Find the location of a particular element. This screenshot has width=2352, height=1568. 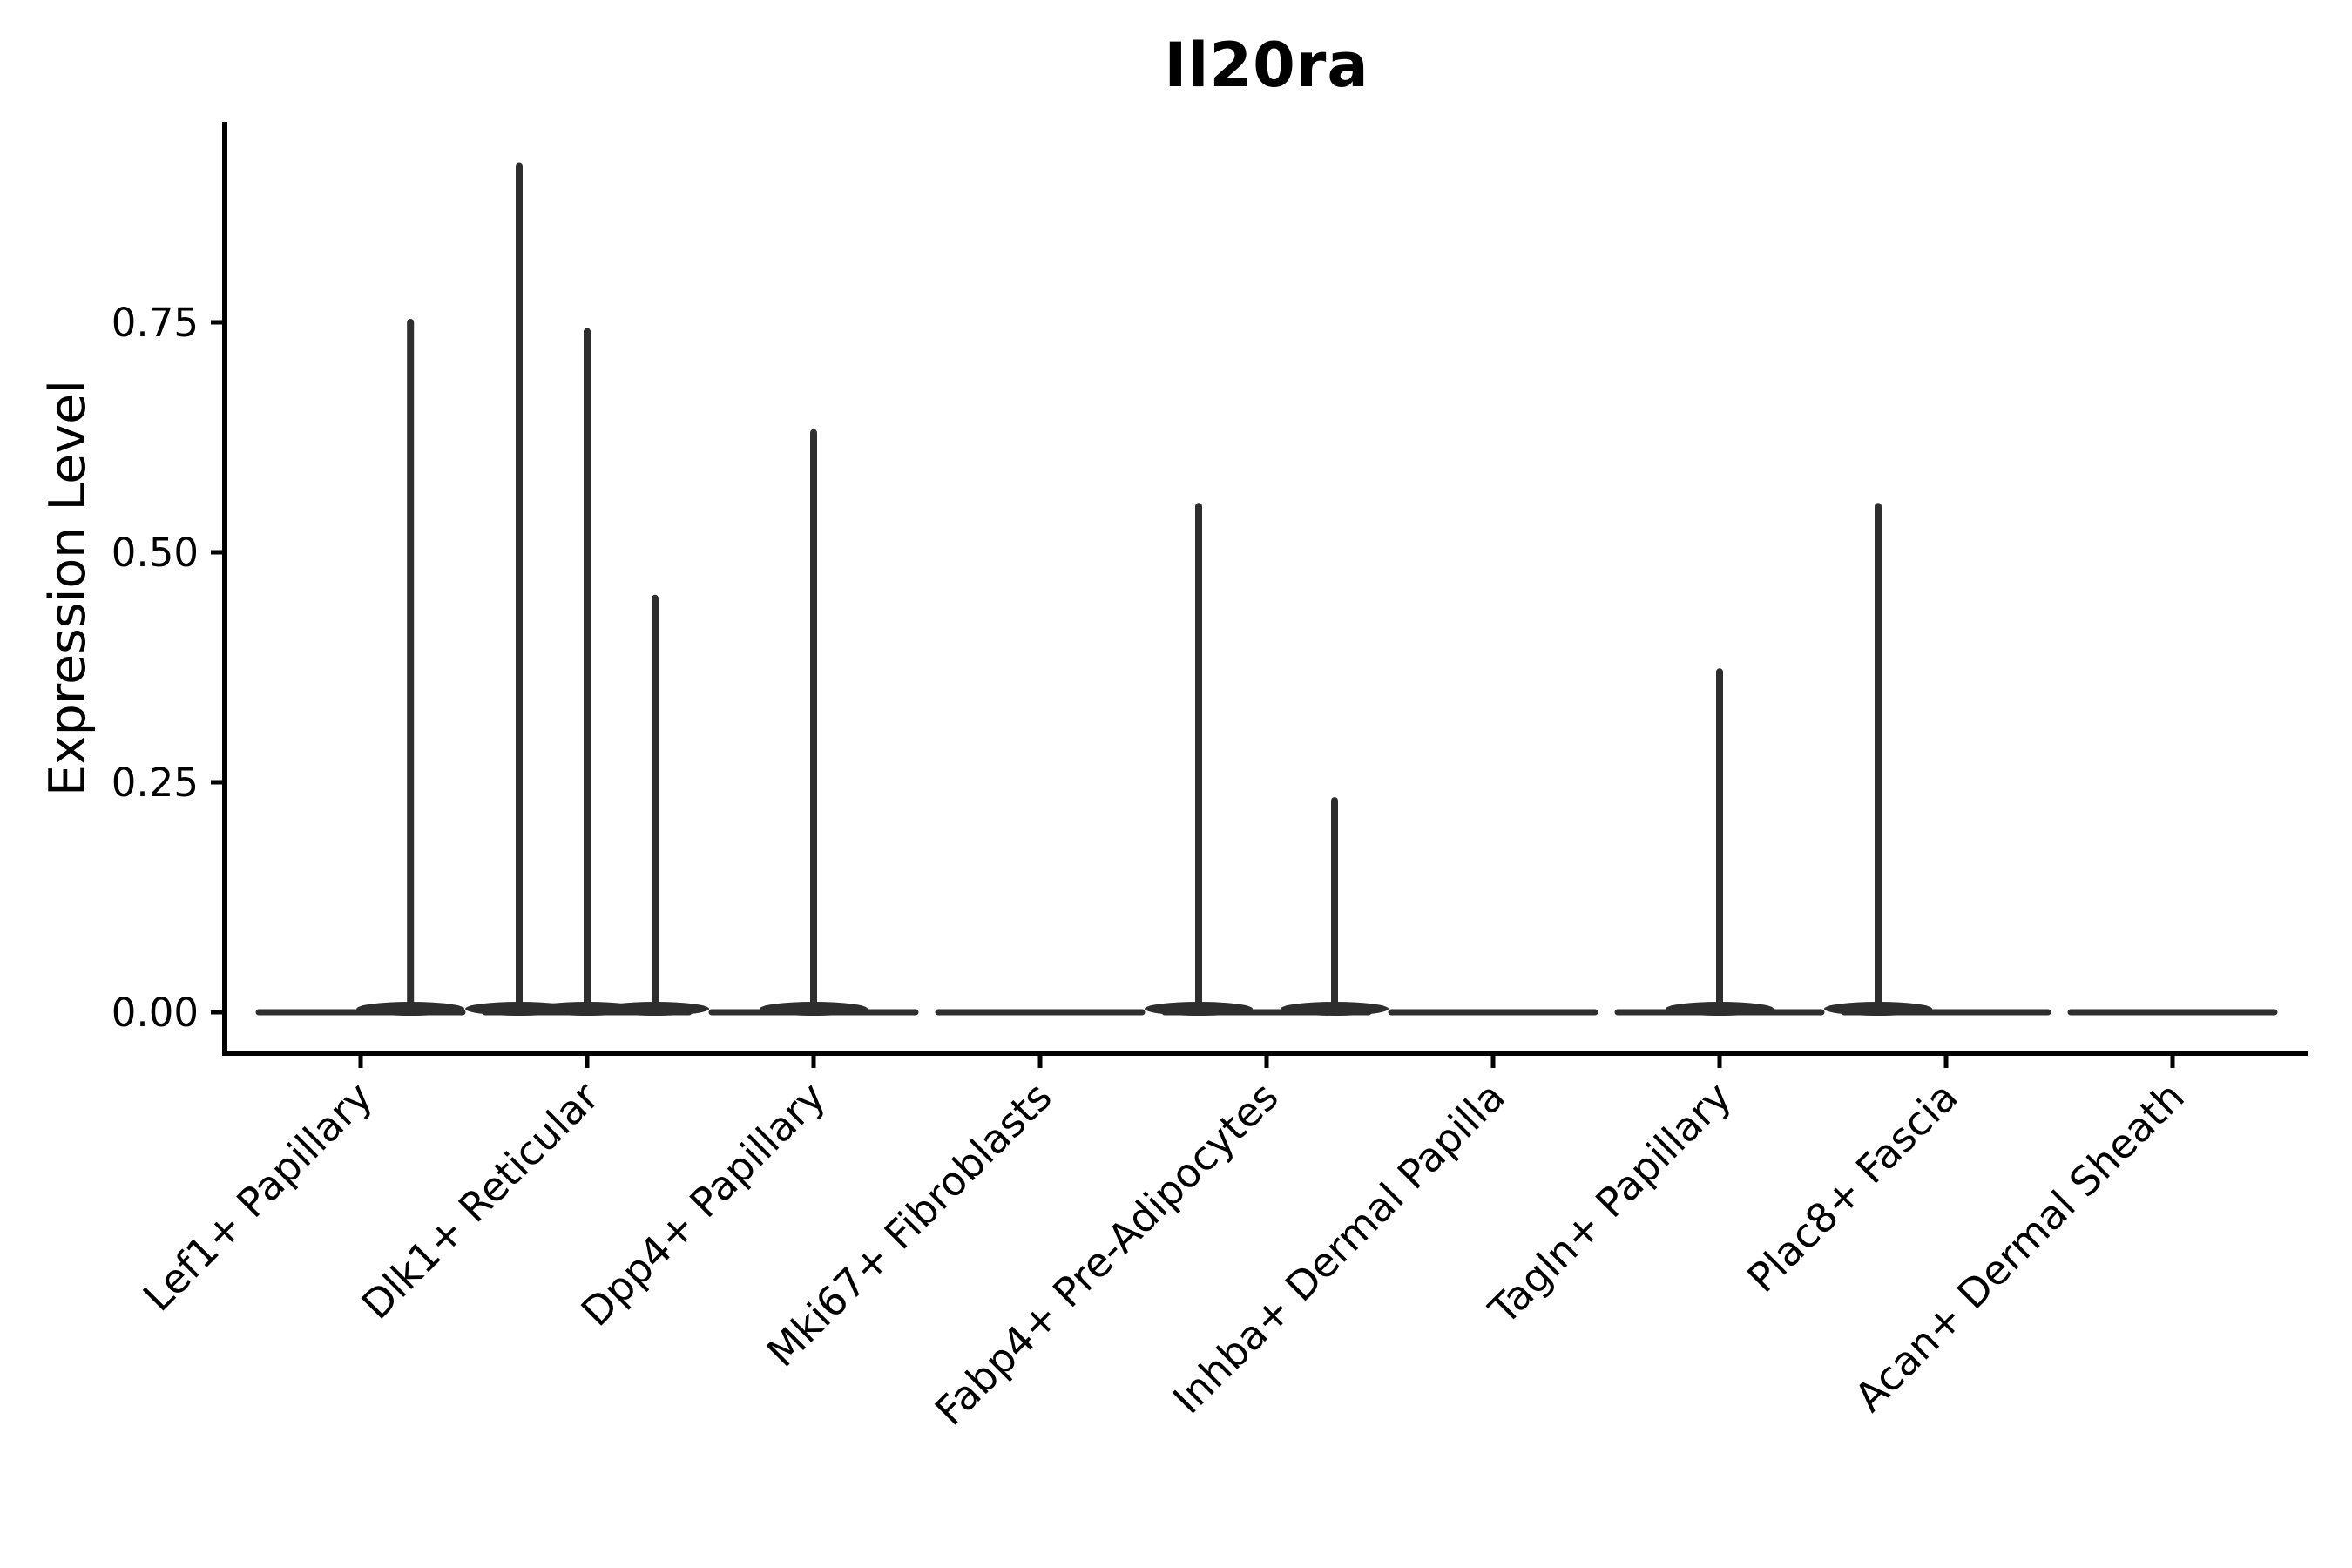

x-tick-label: Dlk1+ Reticular is located at coordinates (480, 1201).